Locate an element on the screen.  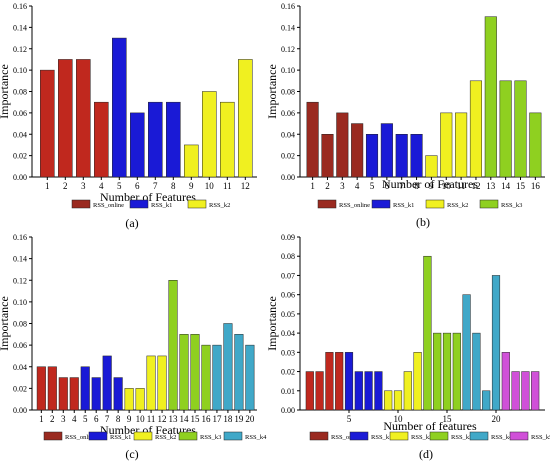
y-tick-label: 0.09 is located at coordinates (288, 237).